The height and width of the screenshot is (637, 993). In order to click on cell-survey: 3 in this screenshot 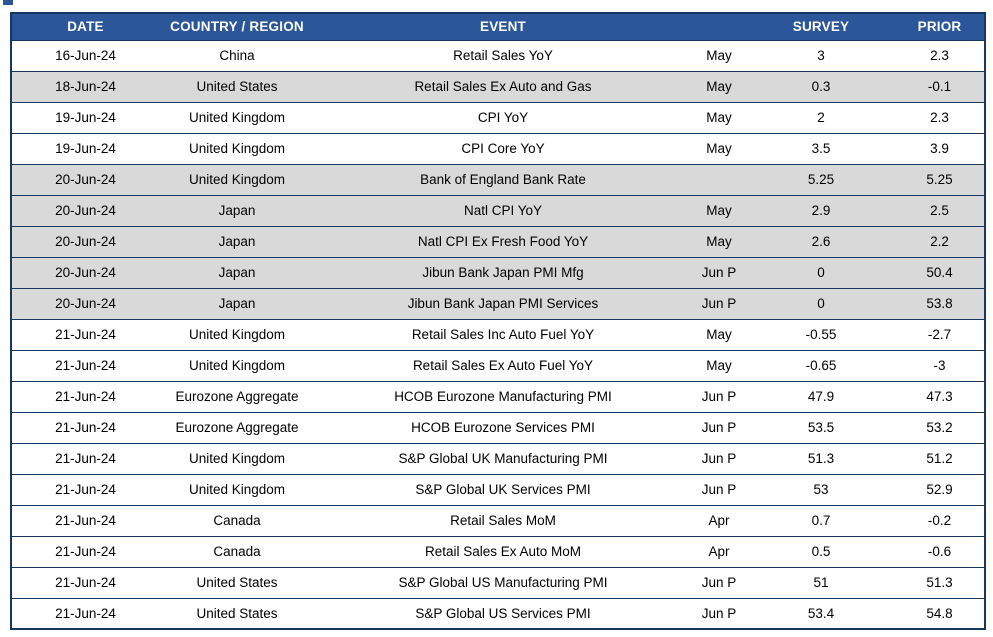, I will do `click(821, 55)`.